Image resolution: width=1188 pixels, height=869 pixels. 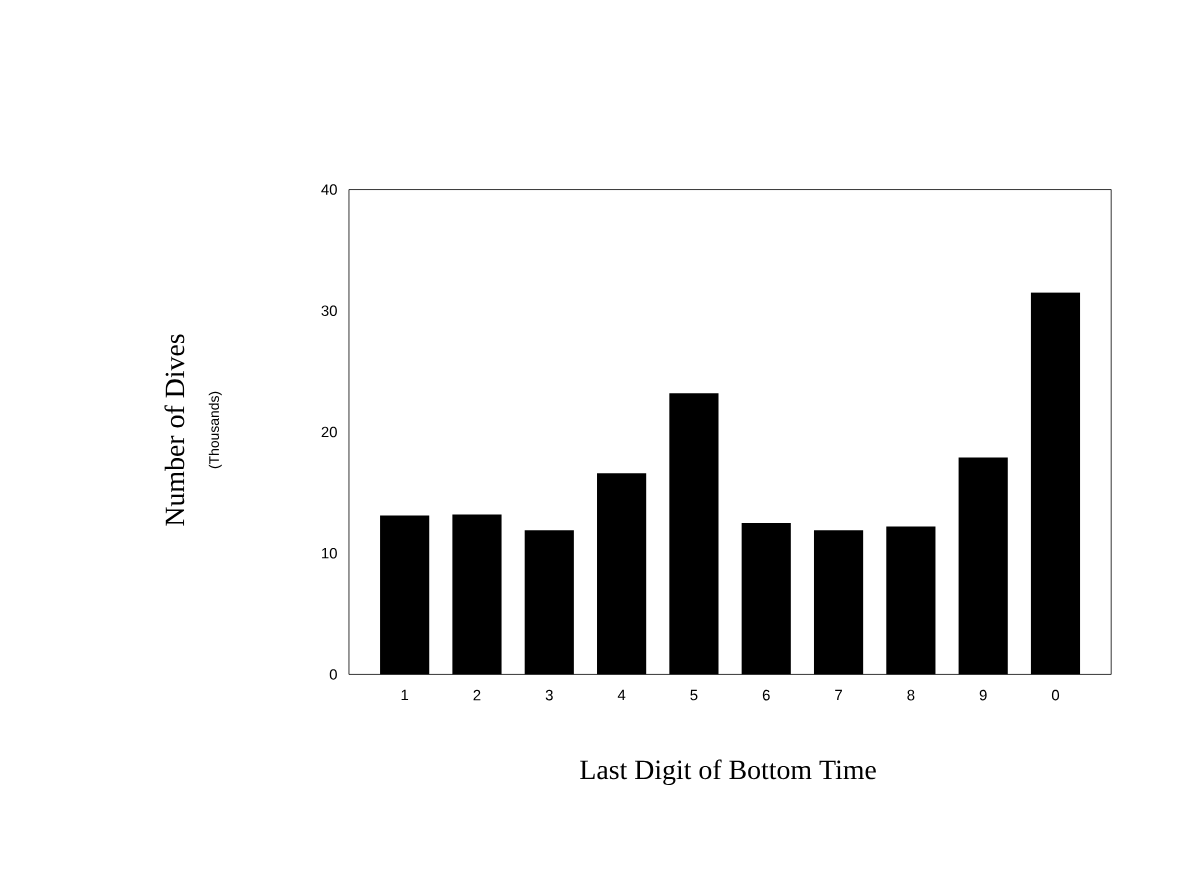 What do you see at coordinates (329, 553) in the screenshot?
I see `y-tick-label: 10` at bounding box center [329, 553].